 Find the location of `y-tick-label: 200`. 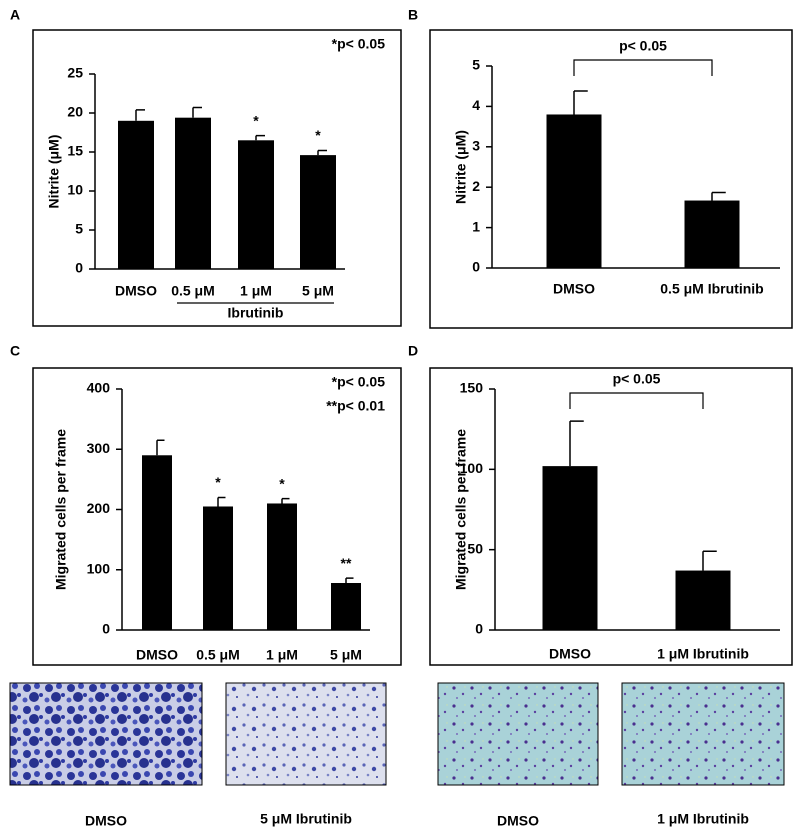

y-tick-label: 200 is located at coordinates (99, 508).